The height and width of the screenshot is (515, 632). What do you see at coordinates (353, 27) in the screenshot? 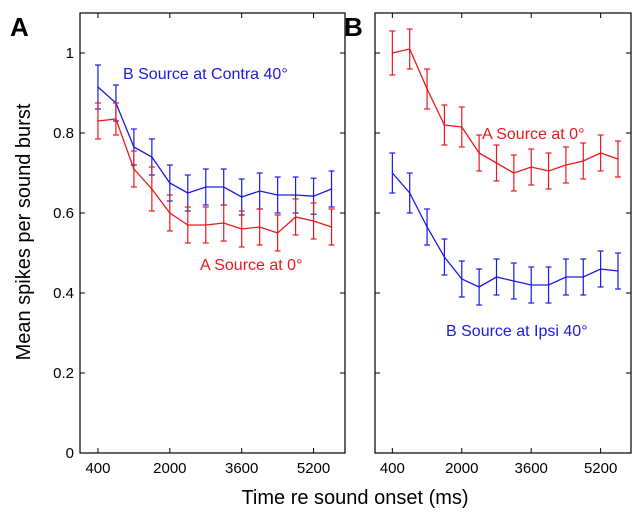
I see `panel-b-letter: B` at bounding box center [353, 27].